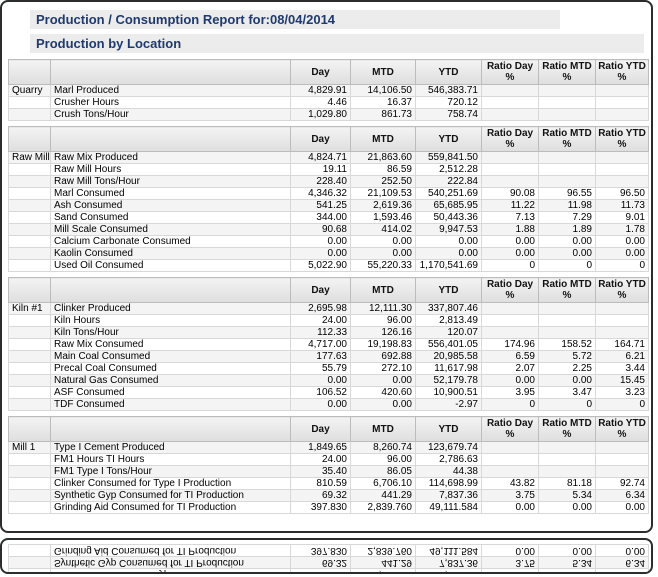  Describe the element at coordinates (567, 423) in the screenshot. I see `column-header-line: Ratio MTD` at that location.